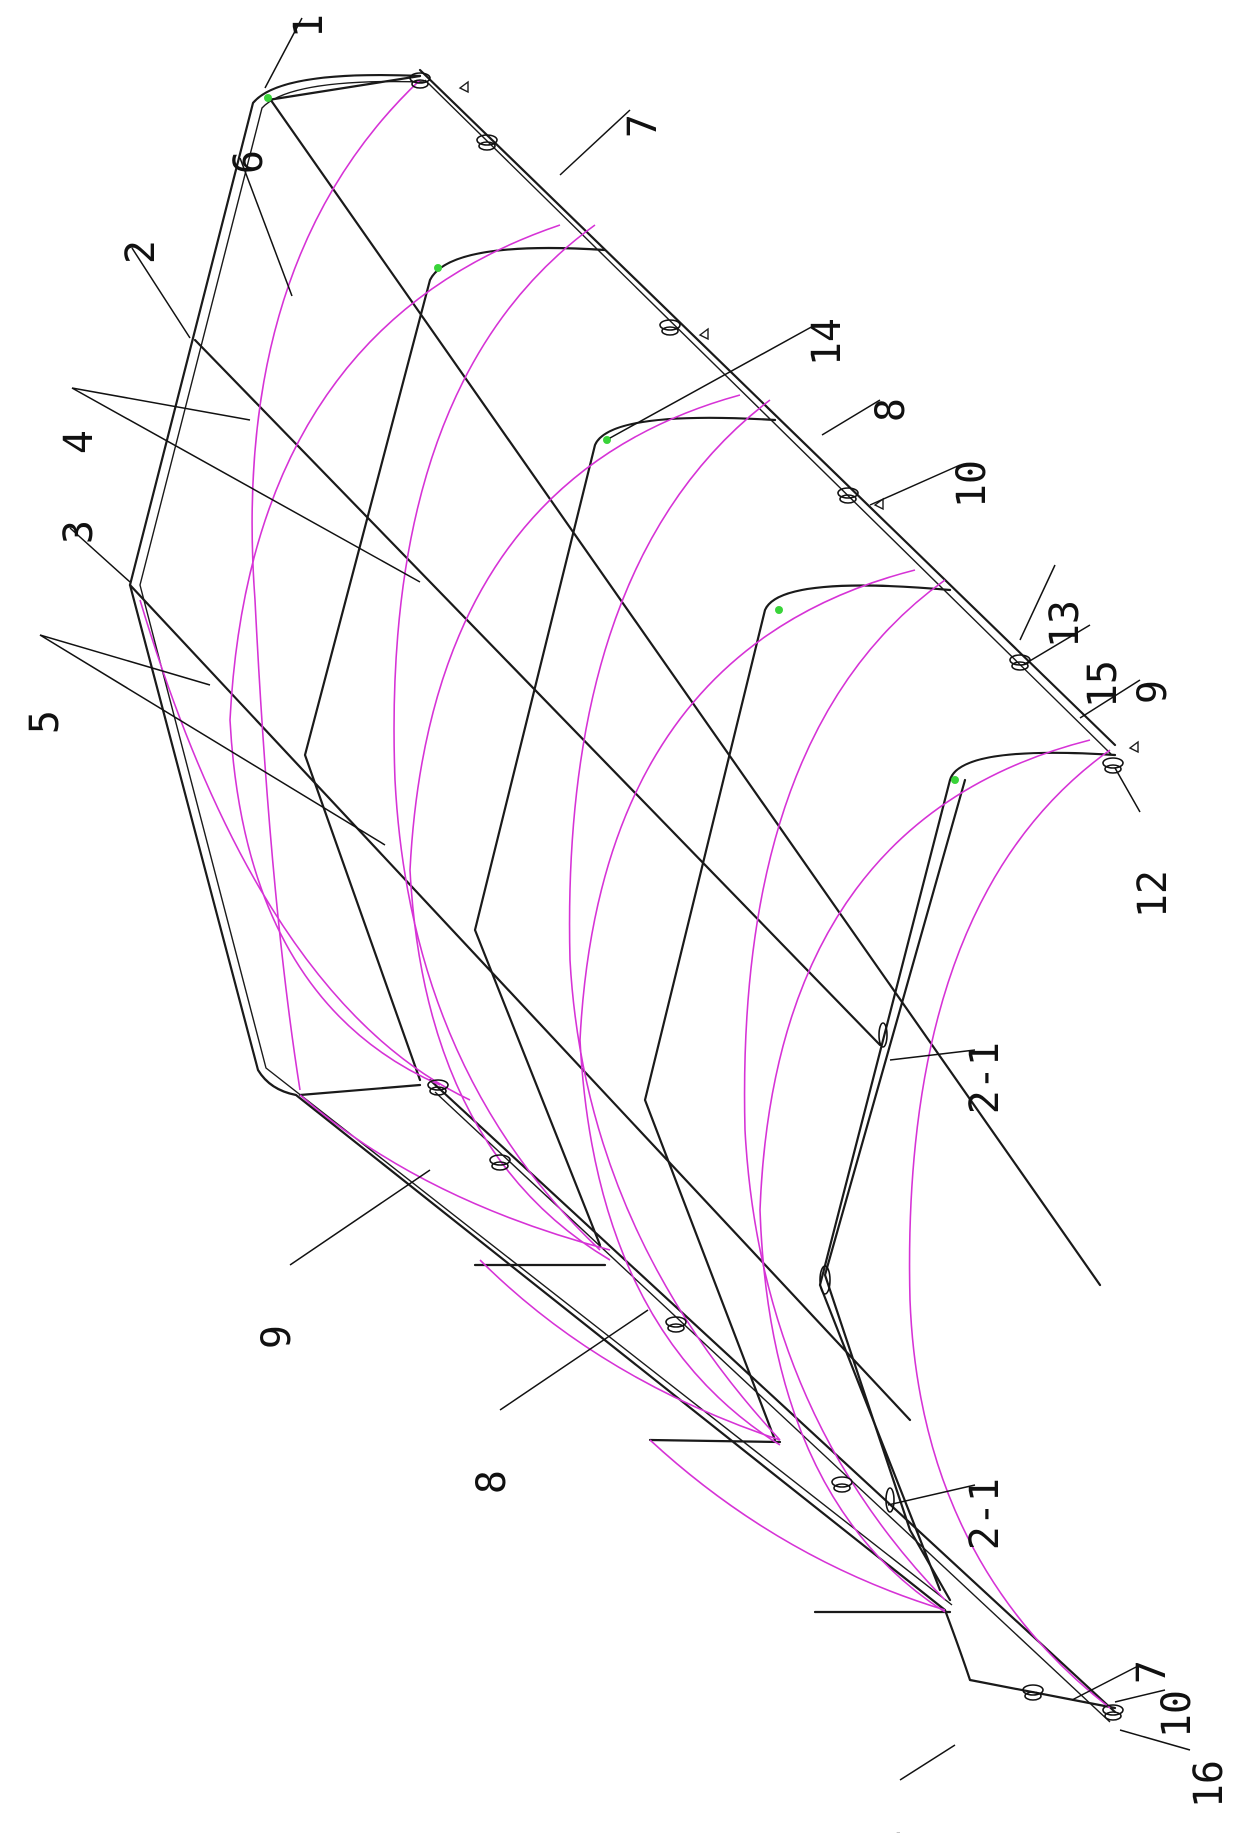 The height and width of the screenshot is (1833, 1235). I want to click on label-6: 6, so click(249, 162).